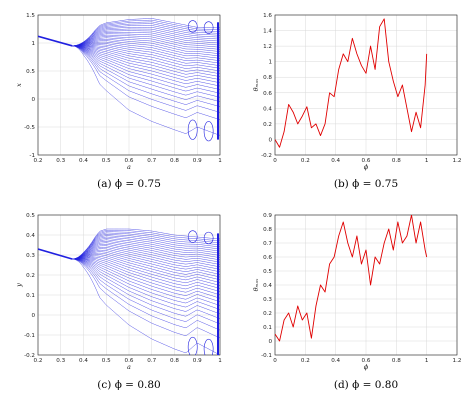  What do you see at coordinates (128, 385) in the screenshot?
I see `panel-caption: (c) ϕ = 0.80` at bounding box center [128, 385].